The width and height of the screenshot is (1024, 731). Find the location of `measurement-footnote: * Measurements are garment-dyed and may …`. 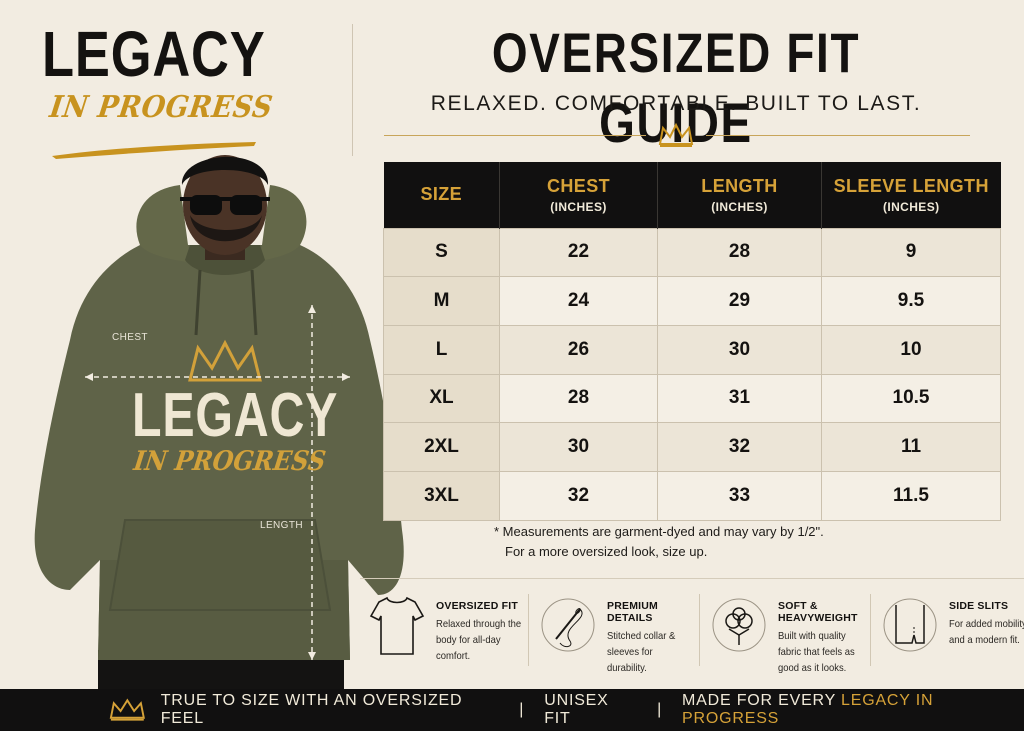

measurement-footnote: * Measurements are garment-dyed and may … is located at coordinates (659, 542).